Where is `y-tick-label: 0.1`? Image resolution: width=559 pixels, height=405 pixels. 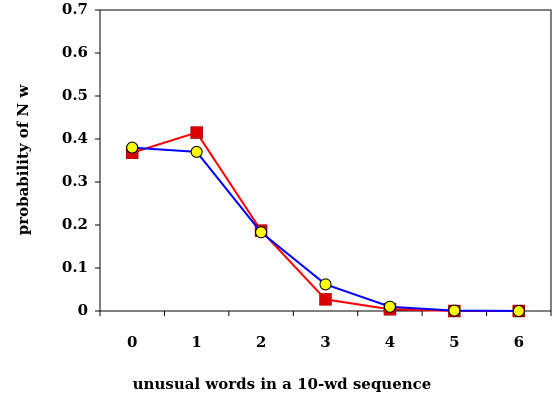
y-tick-label: 0.1 is located at coordinates (75, 267).